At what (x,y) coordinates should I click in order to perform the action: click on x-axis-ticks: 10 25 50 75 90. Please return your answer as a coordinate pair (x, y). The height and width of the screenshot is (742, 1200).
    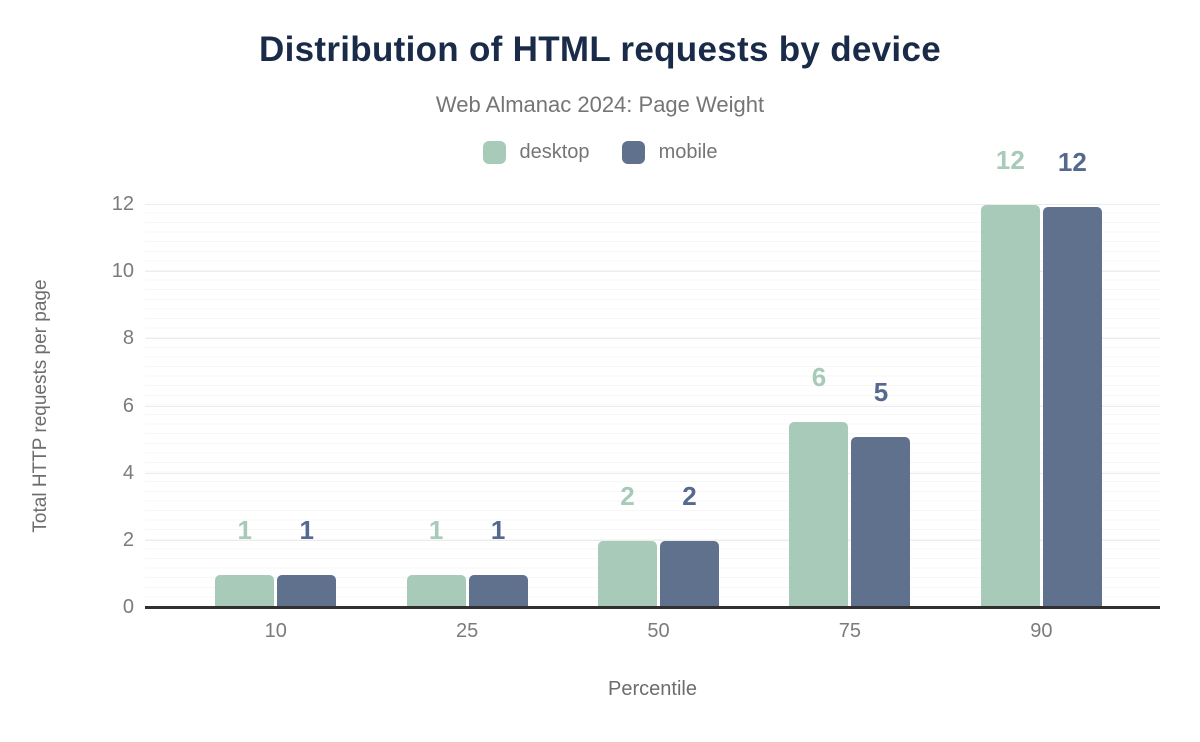
    Looking at the image, I should click on (658, 631).